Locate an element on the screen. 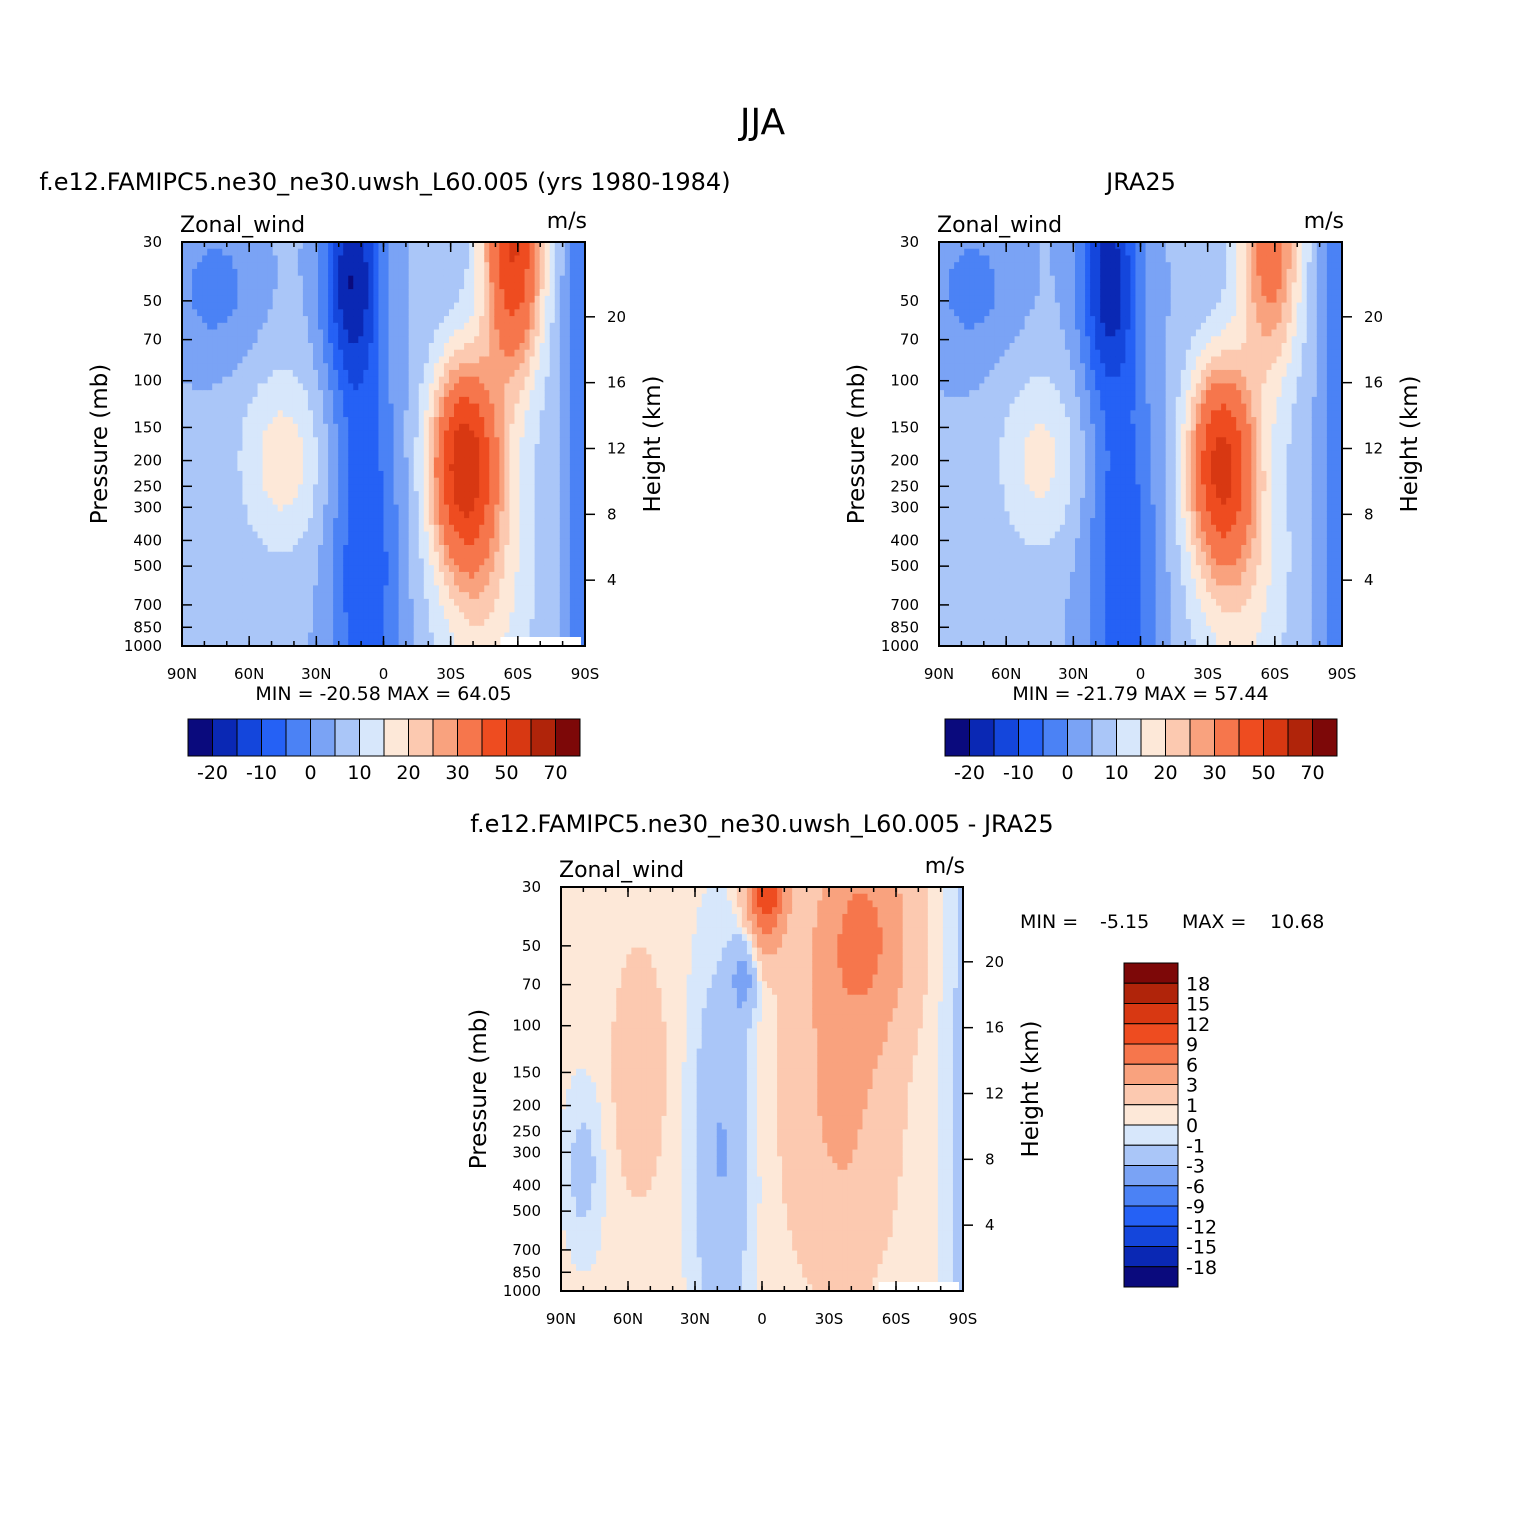  colorbar-label: 0 is located at coordinates (310, 773).